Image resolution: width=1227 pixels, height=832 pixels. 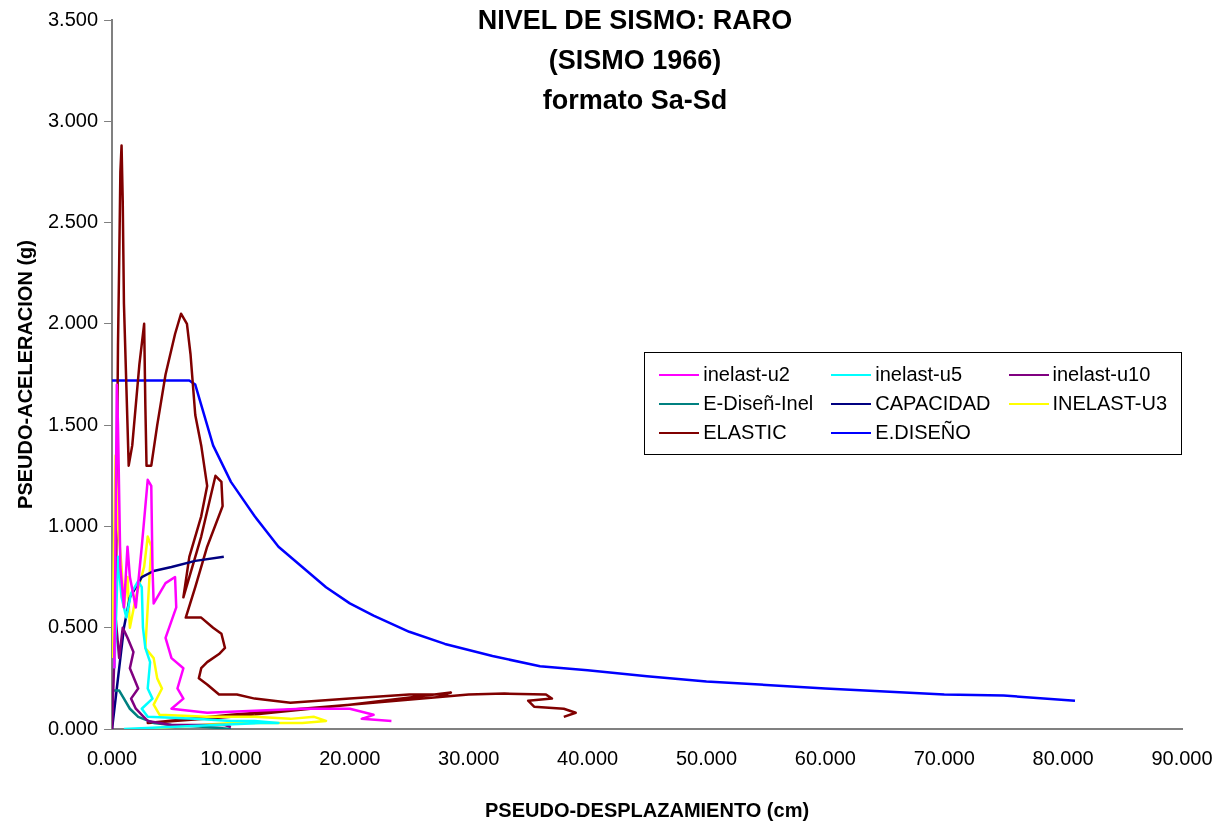 What do you see at coordinates (73, 322) in the screenshot?
I see `y-tick-label: 2.000` at bounding box center [73, 322].